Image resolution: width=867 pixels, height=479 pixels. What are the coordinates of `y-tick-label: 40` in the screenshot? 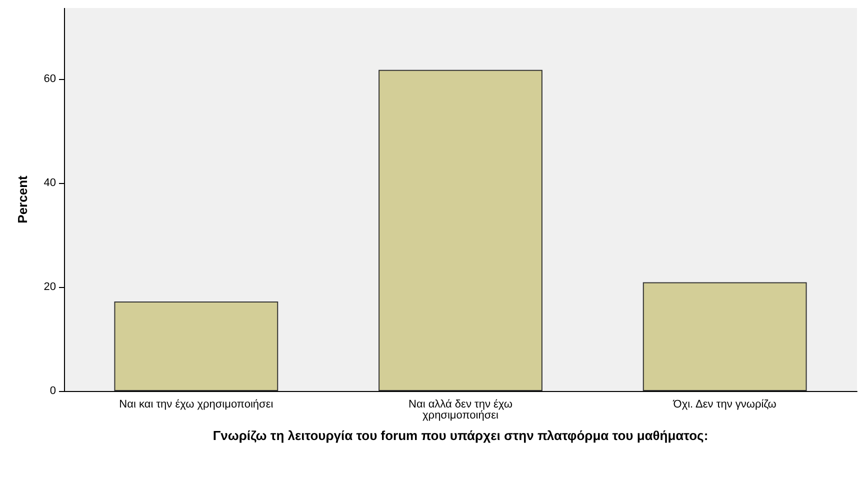 It's located at (50, 182).